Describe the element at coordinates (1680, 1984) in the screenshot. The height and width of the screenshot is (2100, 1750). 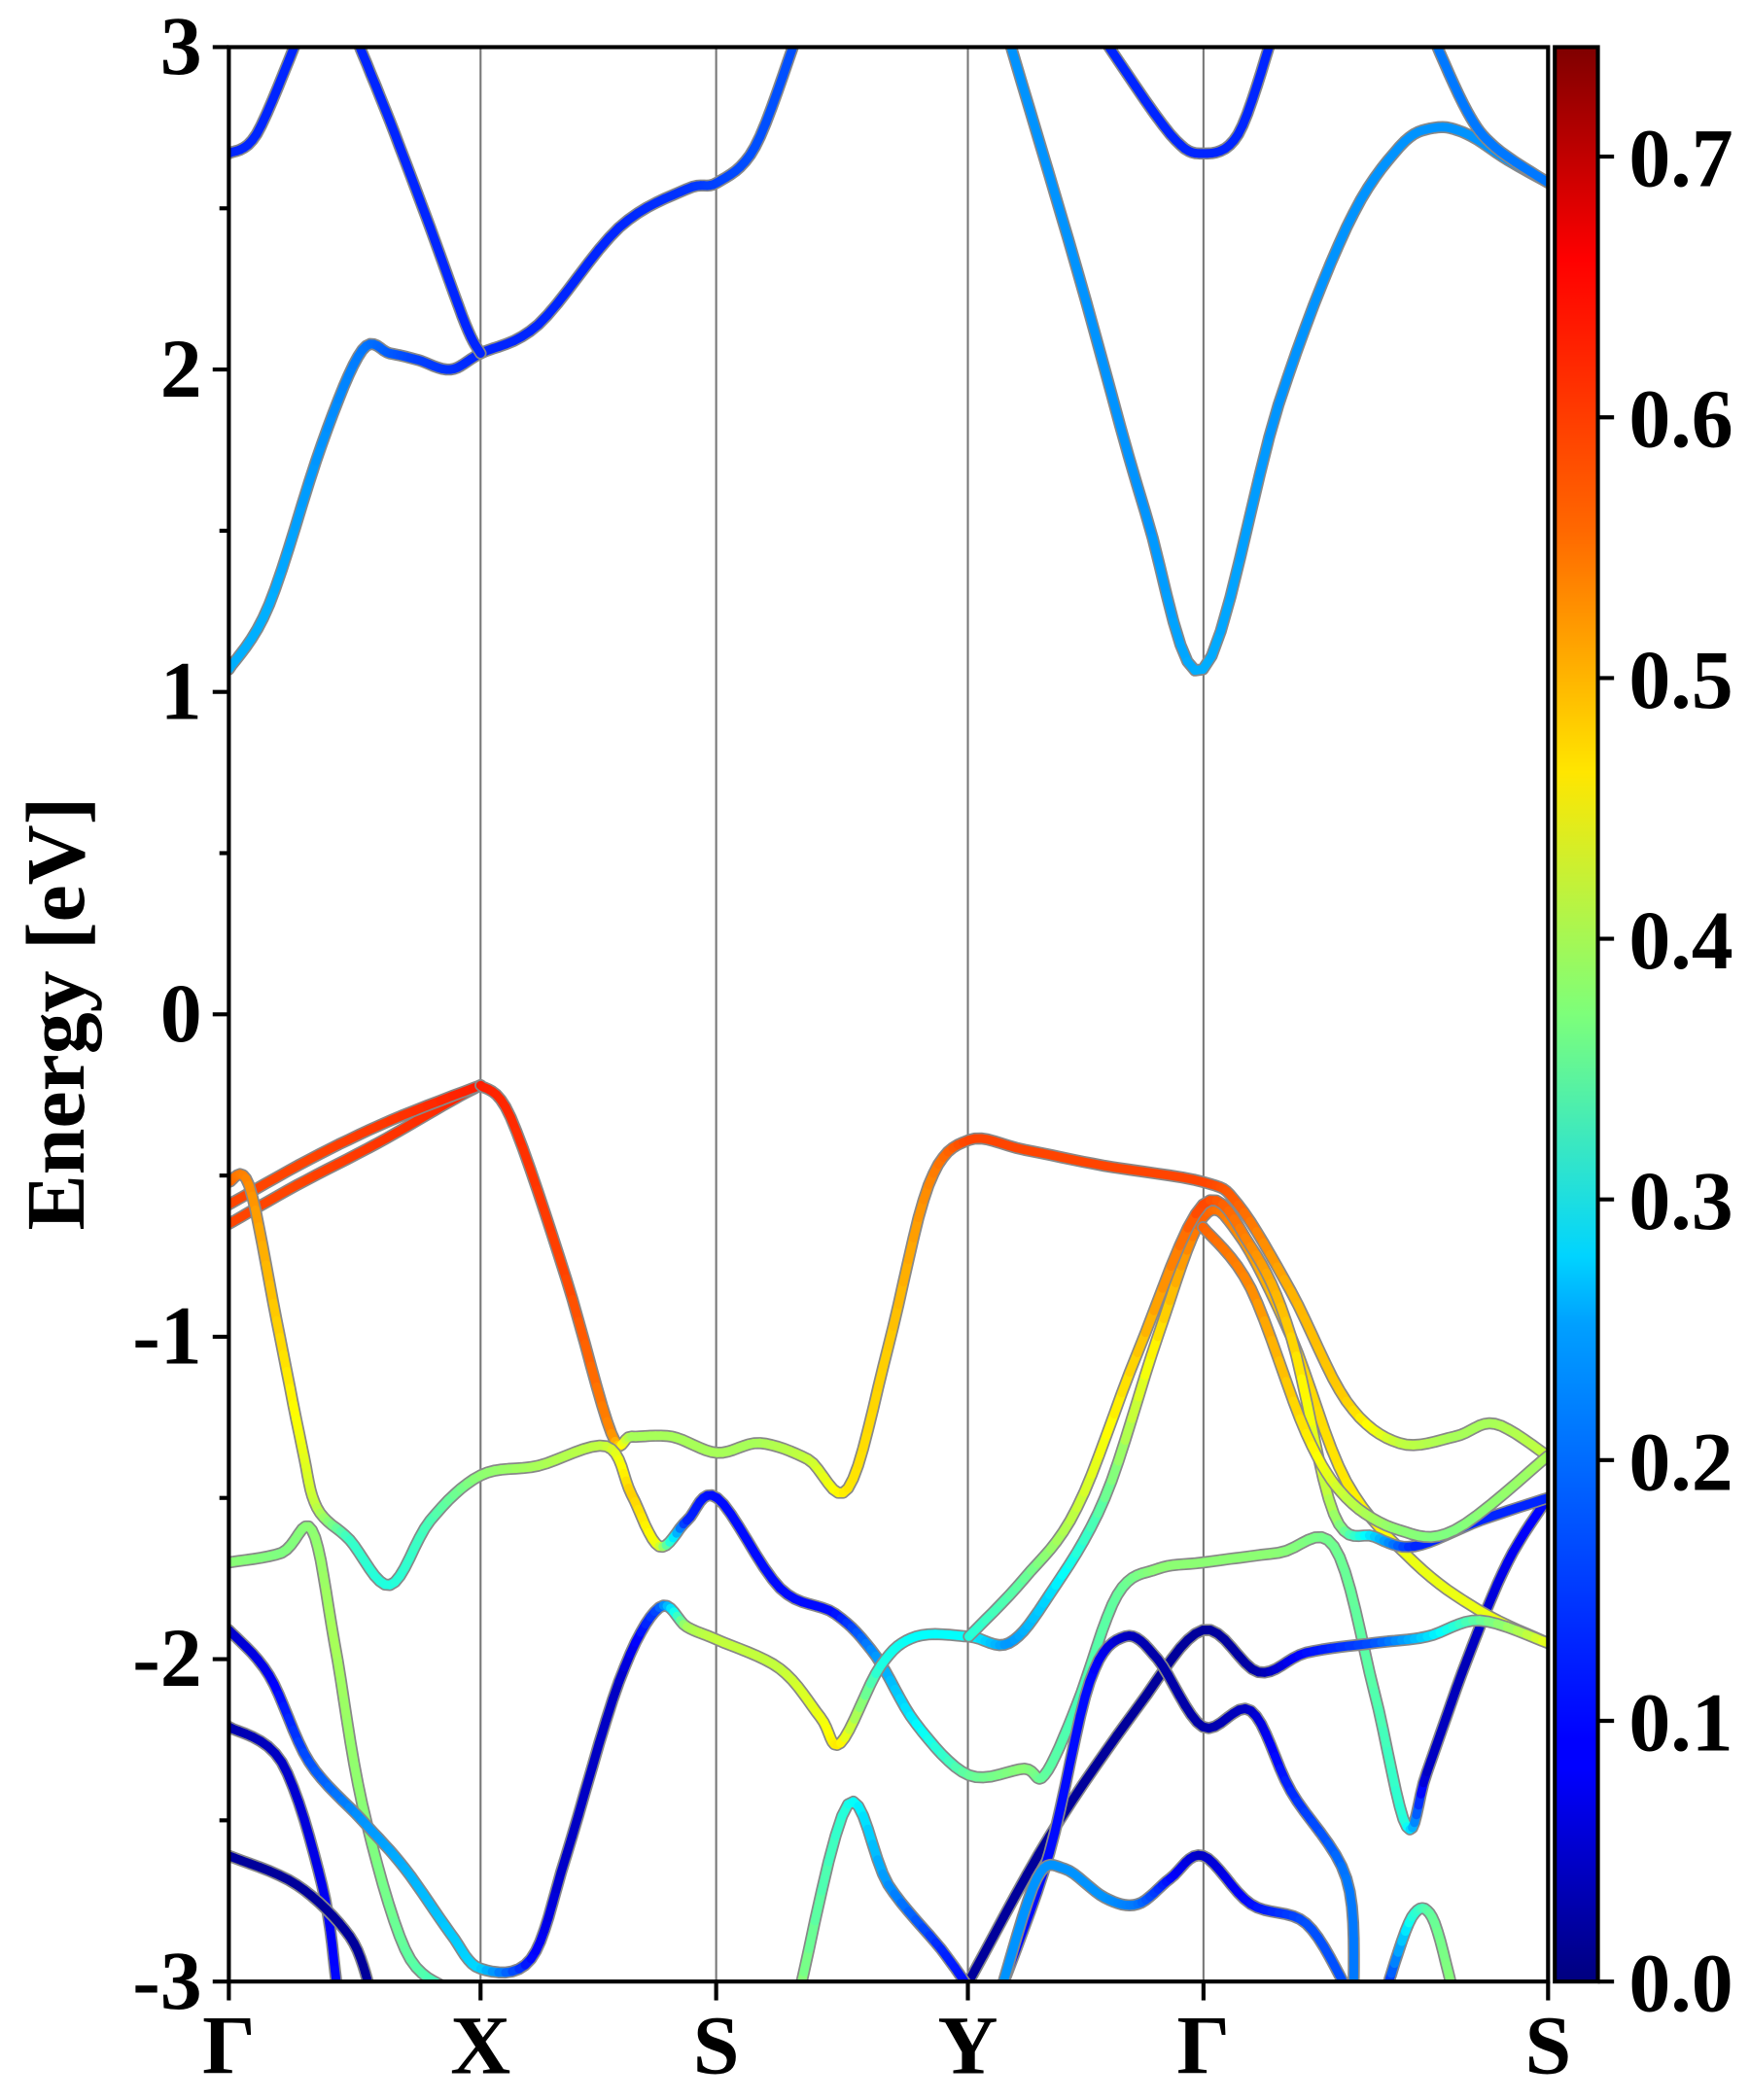
I see `colorbar-tick-label: 0.0` at that location.